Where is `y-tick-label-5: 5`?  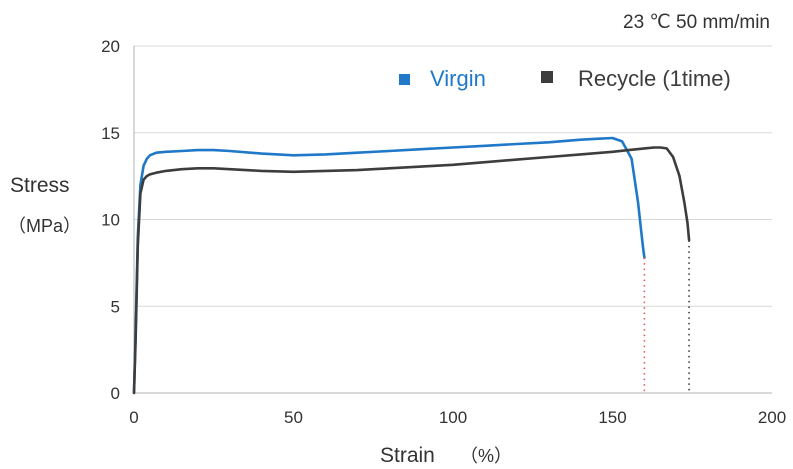 y-tick-label-5: 5 is located at coordinates (115, 306).